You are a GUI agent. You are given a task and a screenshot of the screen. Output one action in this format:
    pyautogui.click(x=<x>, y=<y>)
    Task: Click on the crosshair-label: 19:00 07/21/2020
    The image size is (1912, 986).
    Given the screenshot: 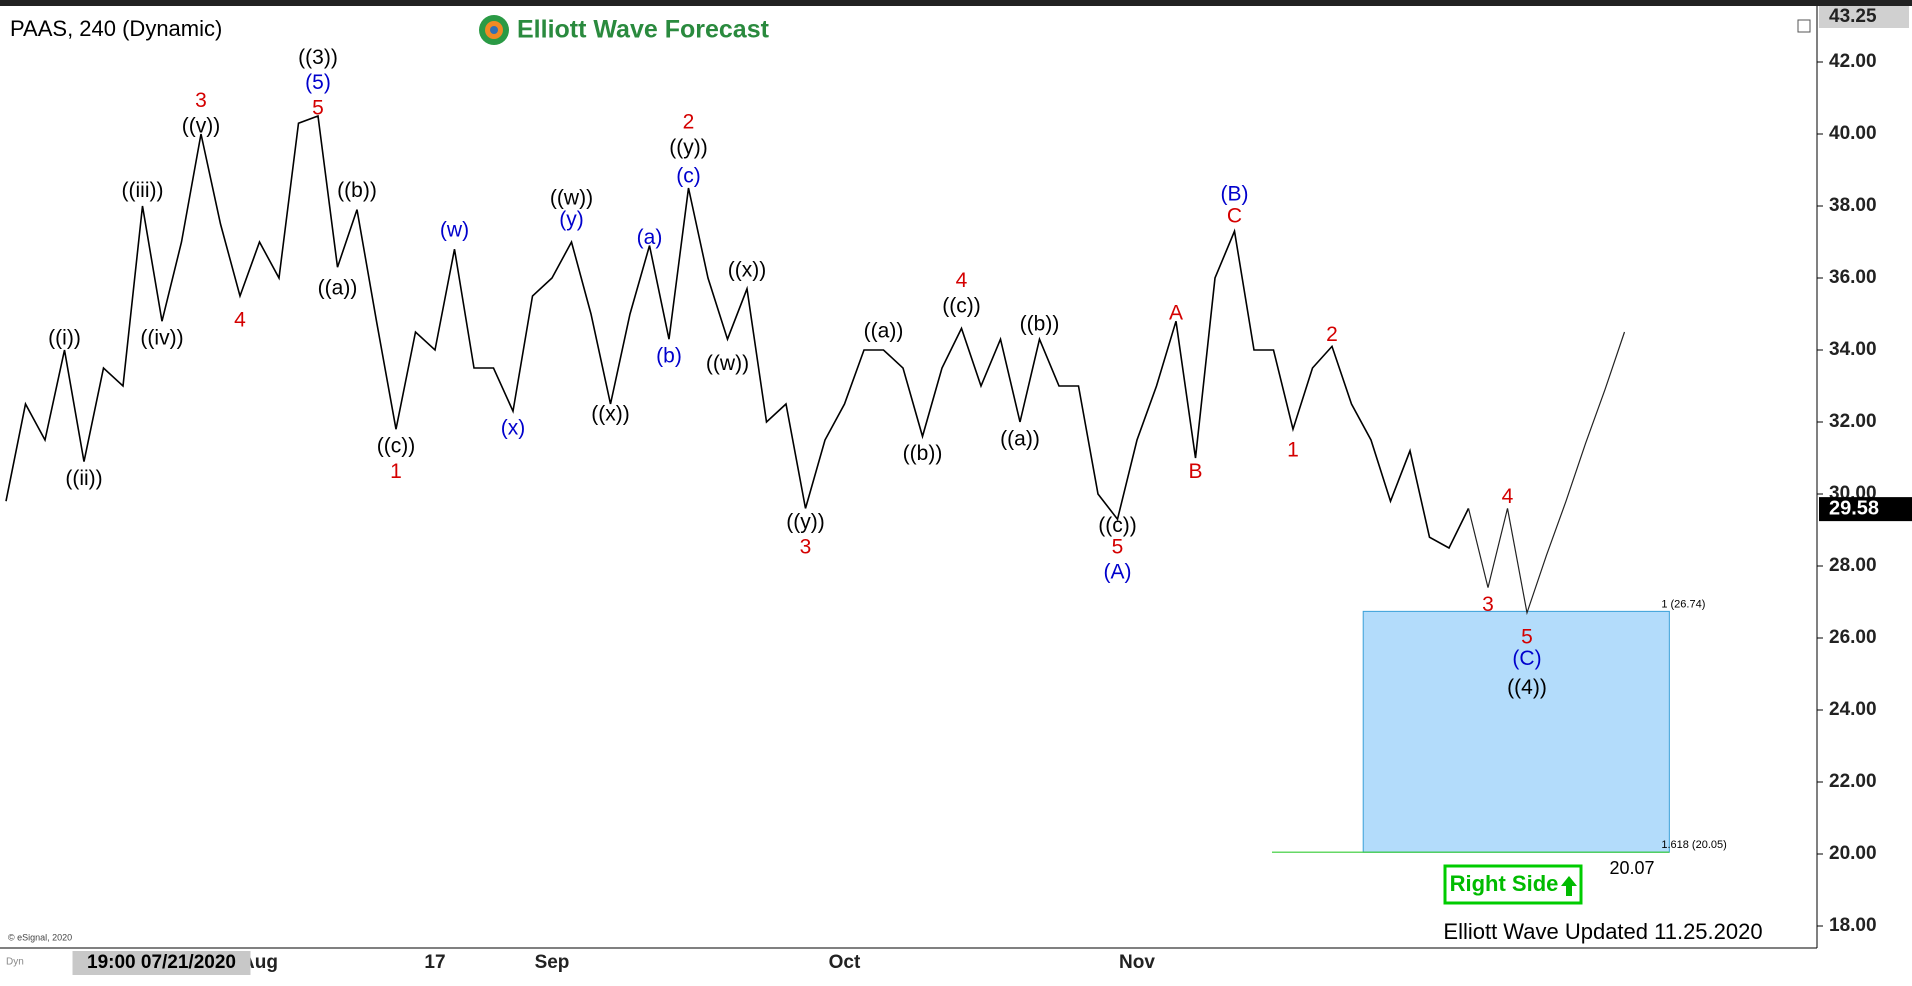 What is the action you would take?
    pyautogui.click(x=161, y=962)
    